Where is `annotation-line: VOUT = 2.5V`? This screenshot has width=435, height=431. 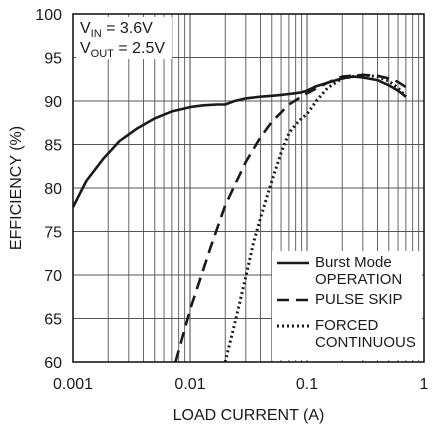
annotation-line: VOUT = 2.5V is located at coordinates (122, 50).